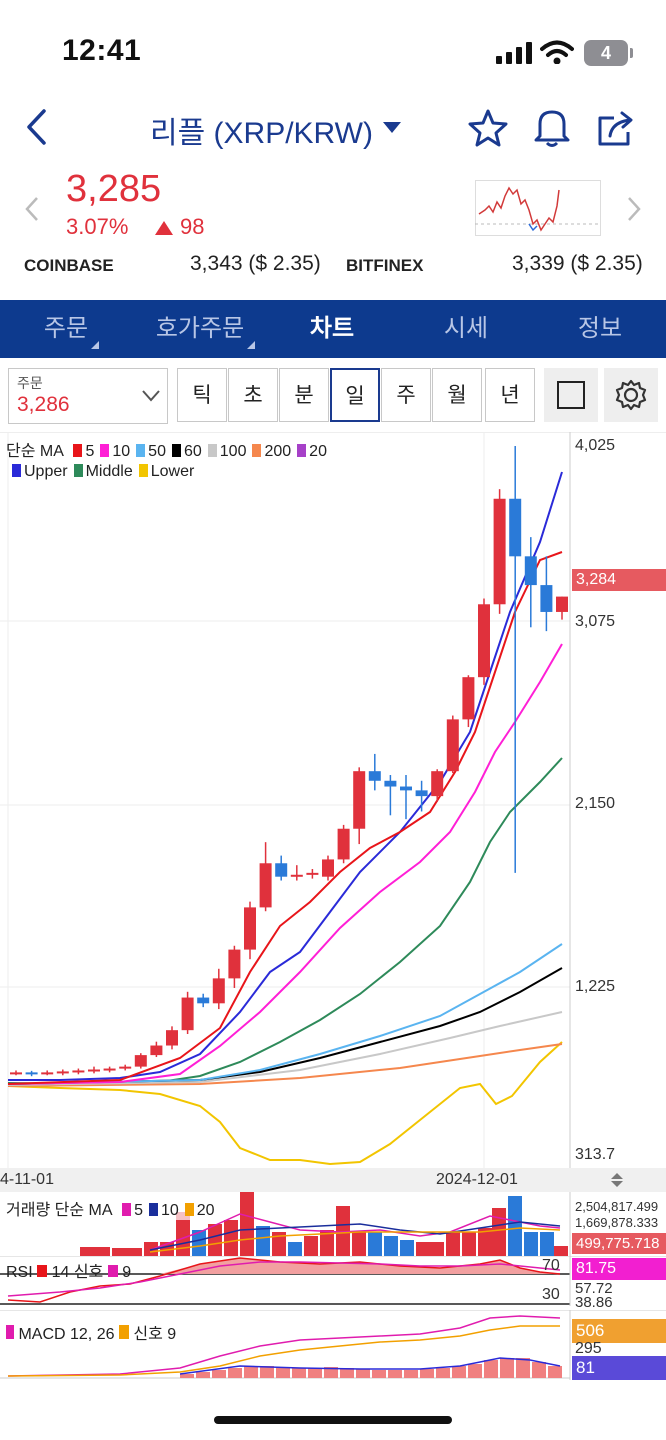 This screenshot has width=666, height=1440. I want to click on rsi-signal-line, so click(284, 1279).